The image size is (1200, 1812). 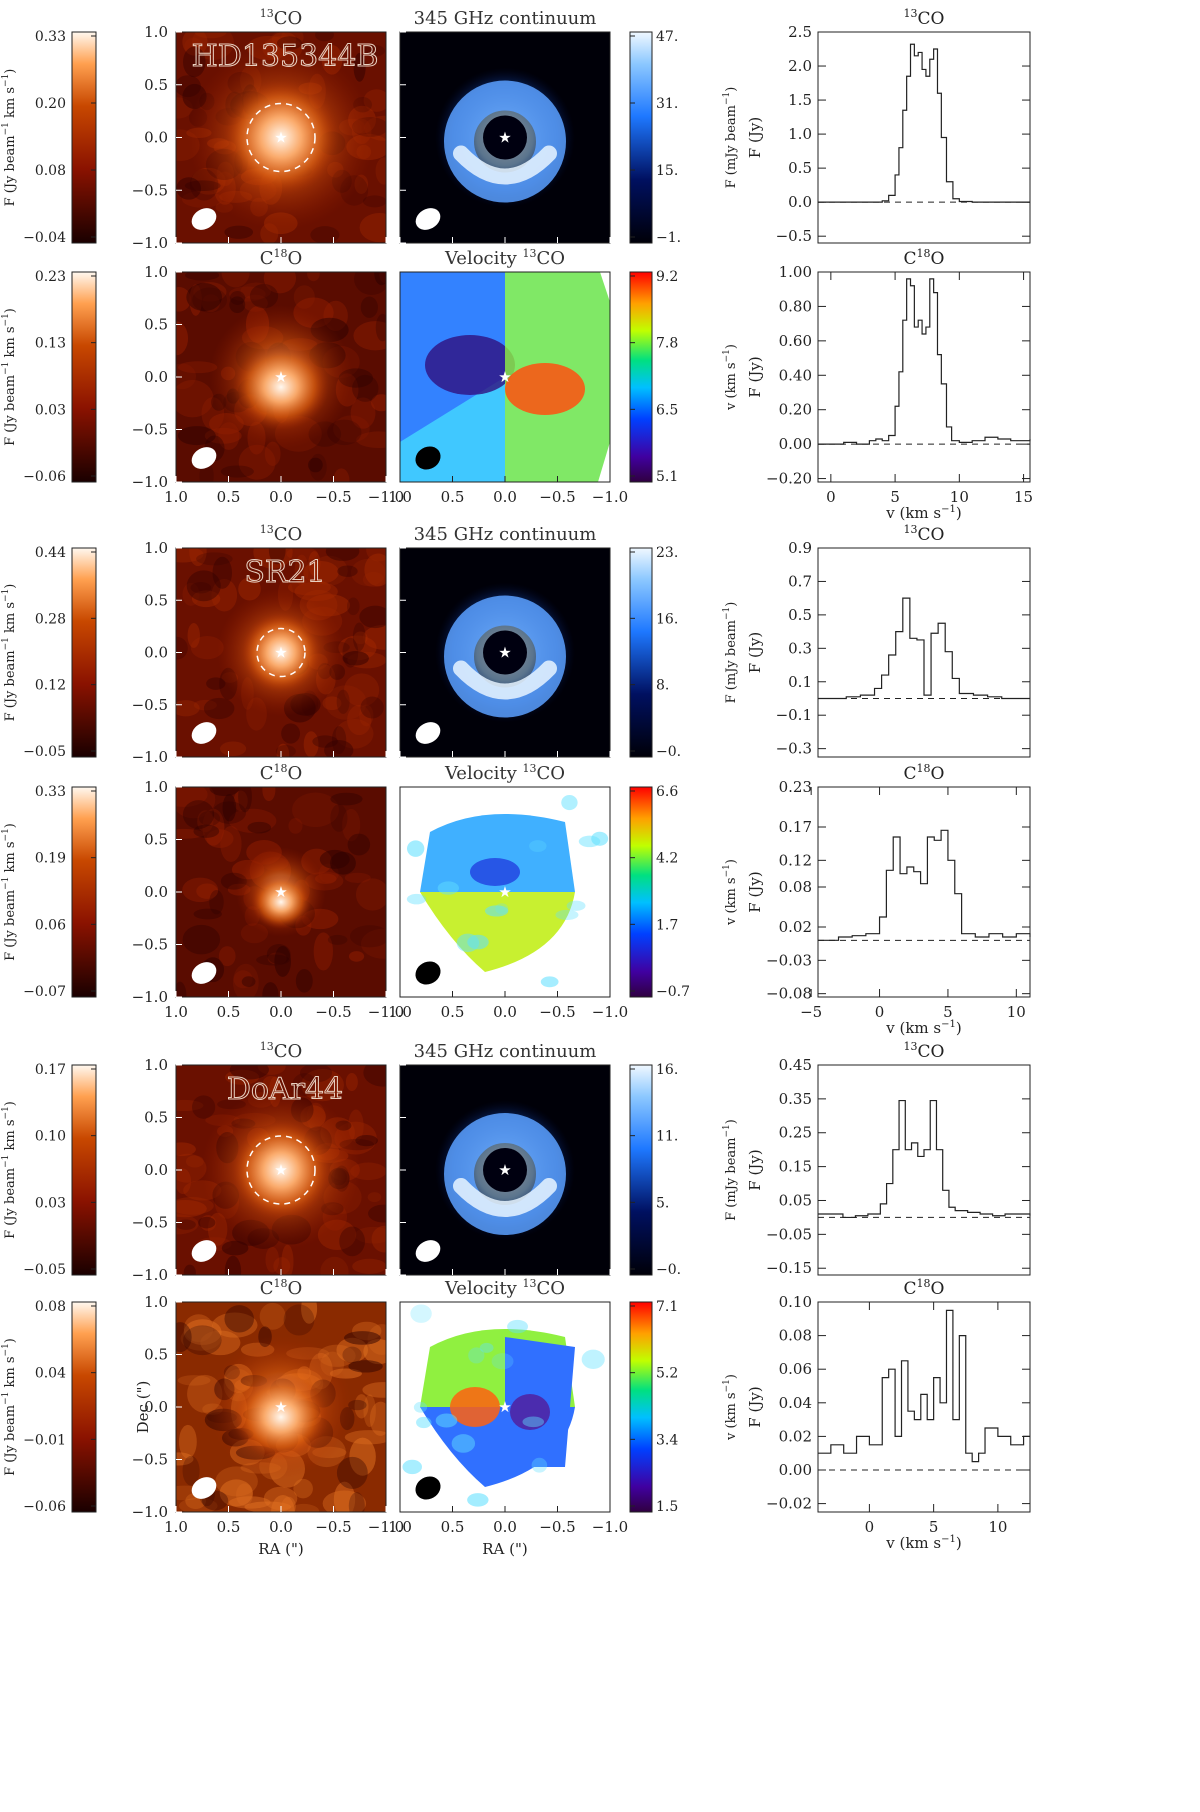 What do you see at coordinates (50, 104) in the screenshot?
I see `colorbar-tick-label: 0.20` at bounding box center [50, 104].